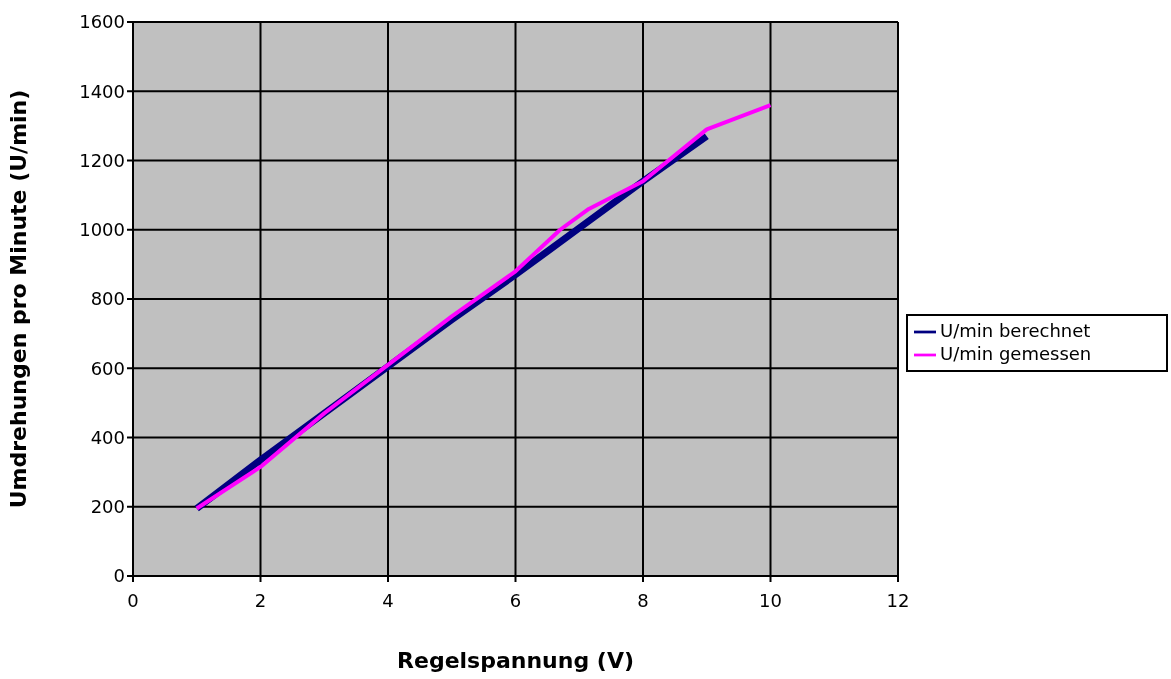  What do you see at coordinates (102, 91) in the screenshot?
I see `y-tick-label: 1400` at bounding box center [102, 91].